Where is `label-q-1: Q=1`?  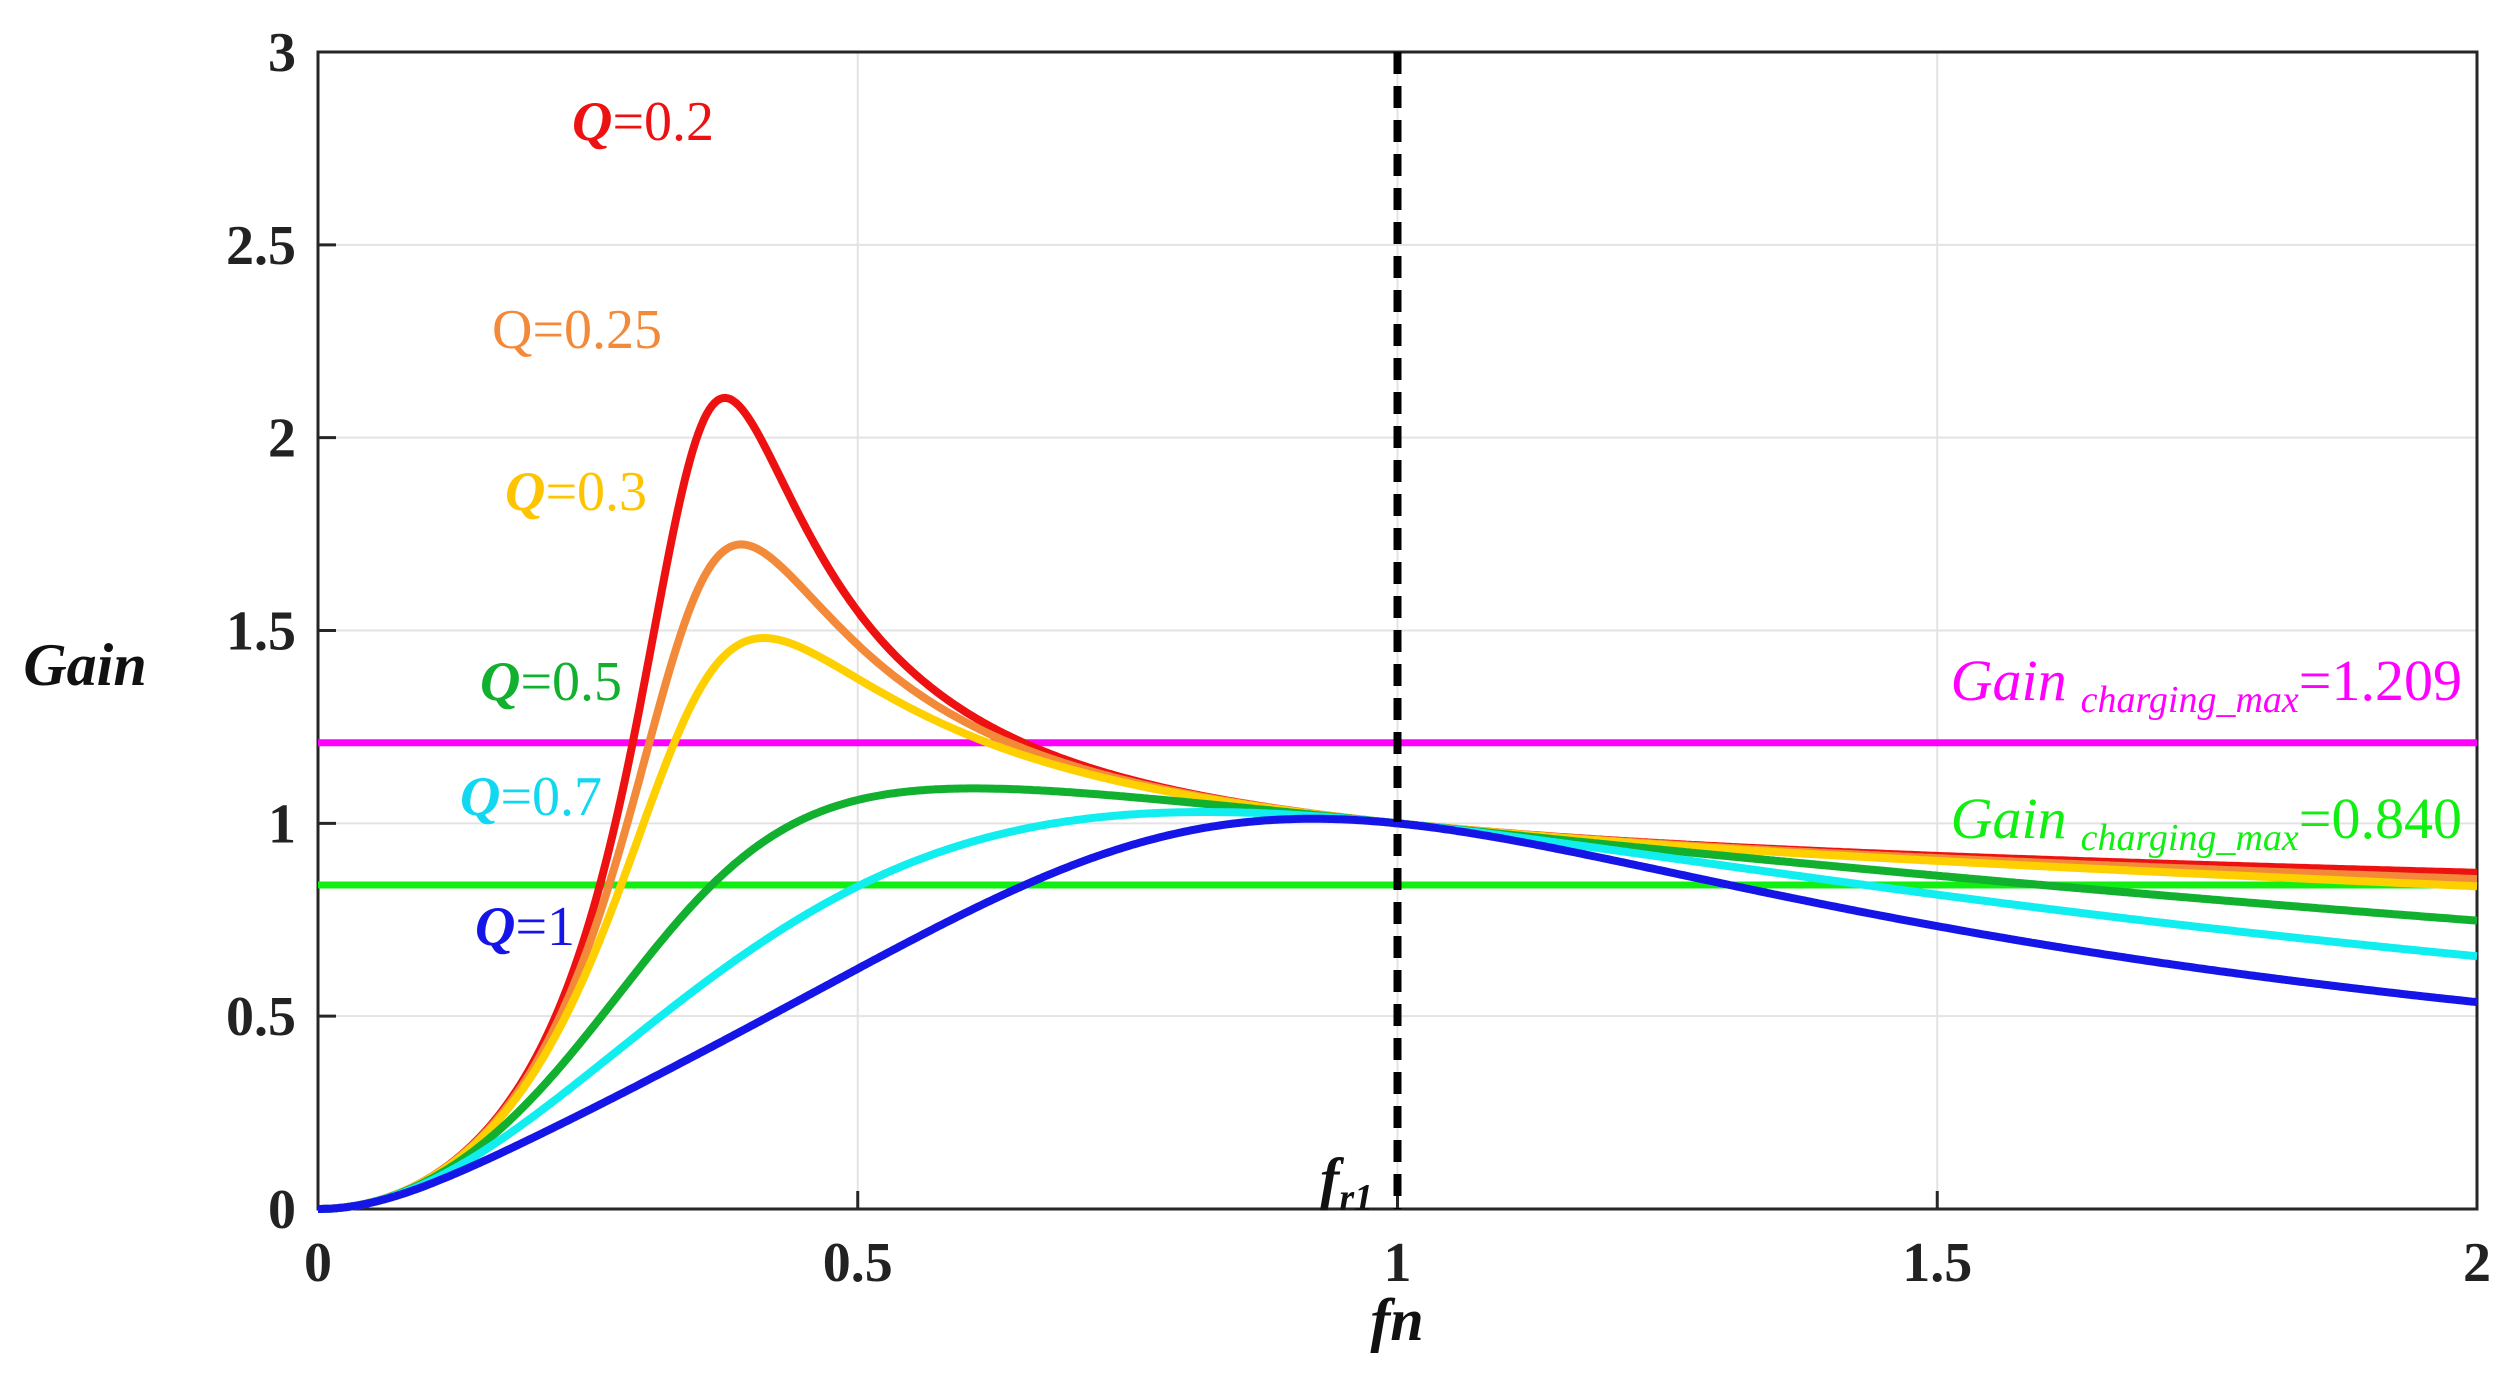 label-q-1: Q=1 is located at coordinates (525, 927).